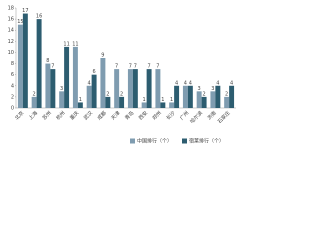 This screenshot has height=240, width=320. What do you see at coordinates (47, 116) in the screenshot?
I see `x-tick-label: 苏州` at bounding box center [47, 116].